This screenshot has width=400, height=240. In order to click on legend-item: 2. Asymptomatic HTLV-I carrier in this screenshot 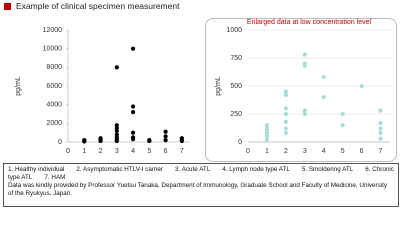, I will do `click(120, 169)`.